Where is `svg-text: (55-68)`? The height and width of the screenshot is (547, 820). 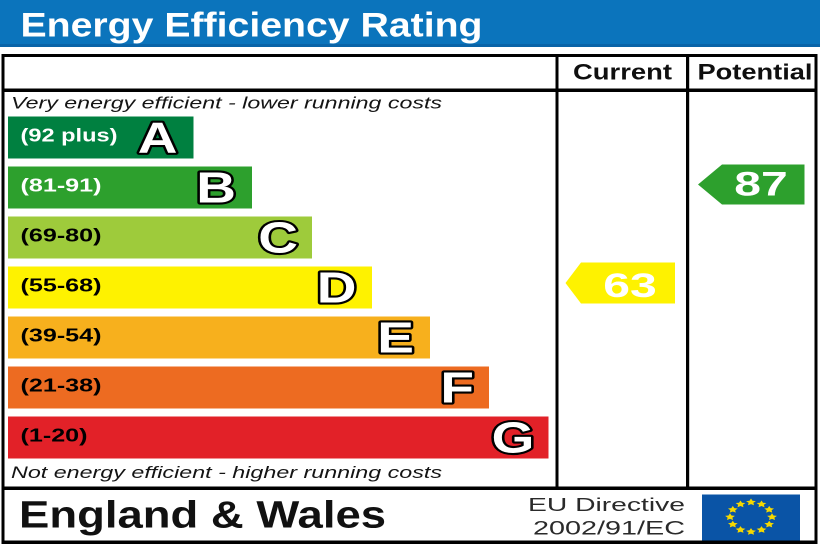
svg-text: (55-68) is located at coordinates (61, 286).